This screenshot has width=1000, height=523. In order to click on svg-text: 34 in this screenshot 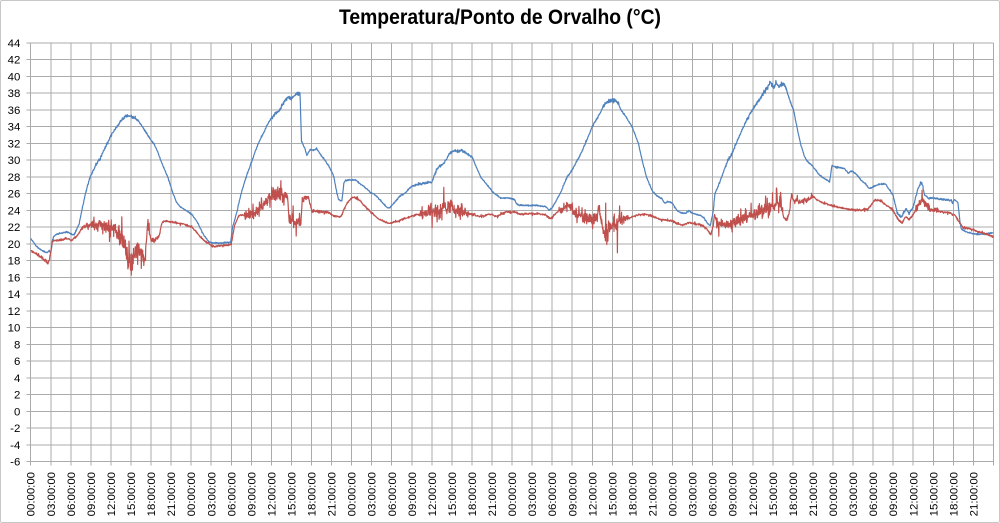, I will do `click(14, 128)`.